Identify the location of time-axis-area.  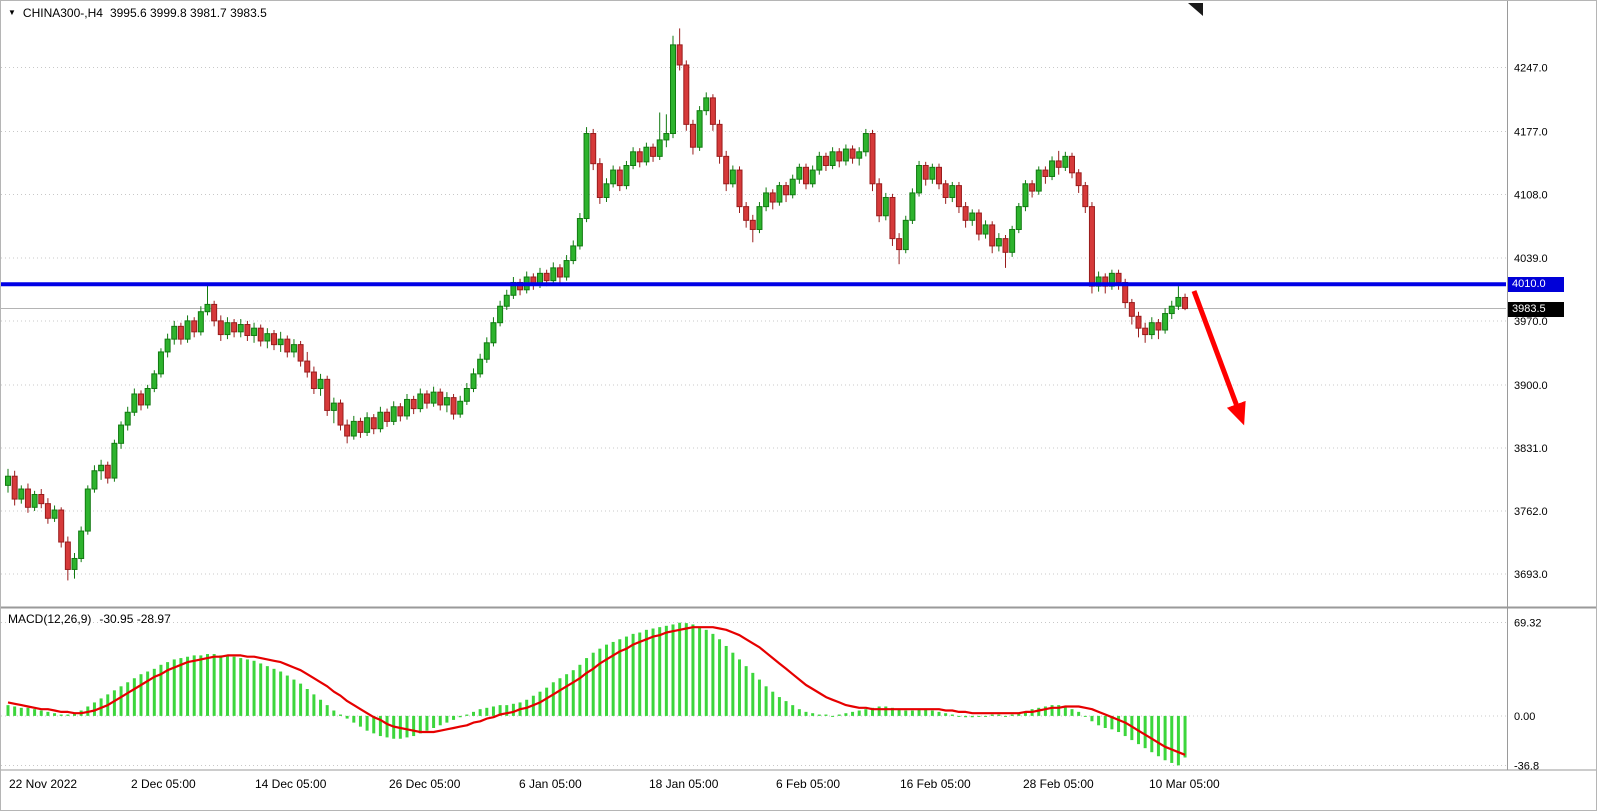
(798, 790).